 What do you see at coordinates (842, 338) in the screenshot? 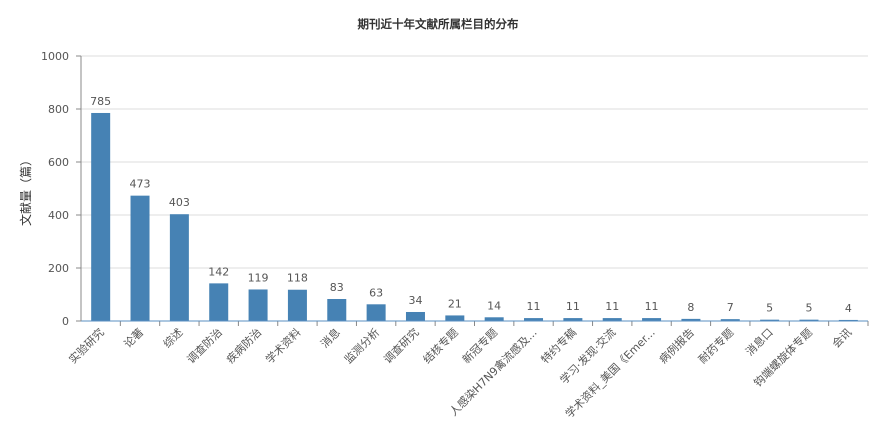
I see `x-tick-label: 会讯` at bounding box center [842, 338].